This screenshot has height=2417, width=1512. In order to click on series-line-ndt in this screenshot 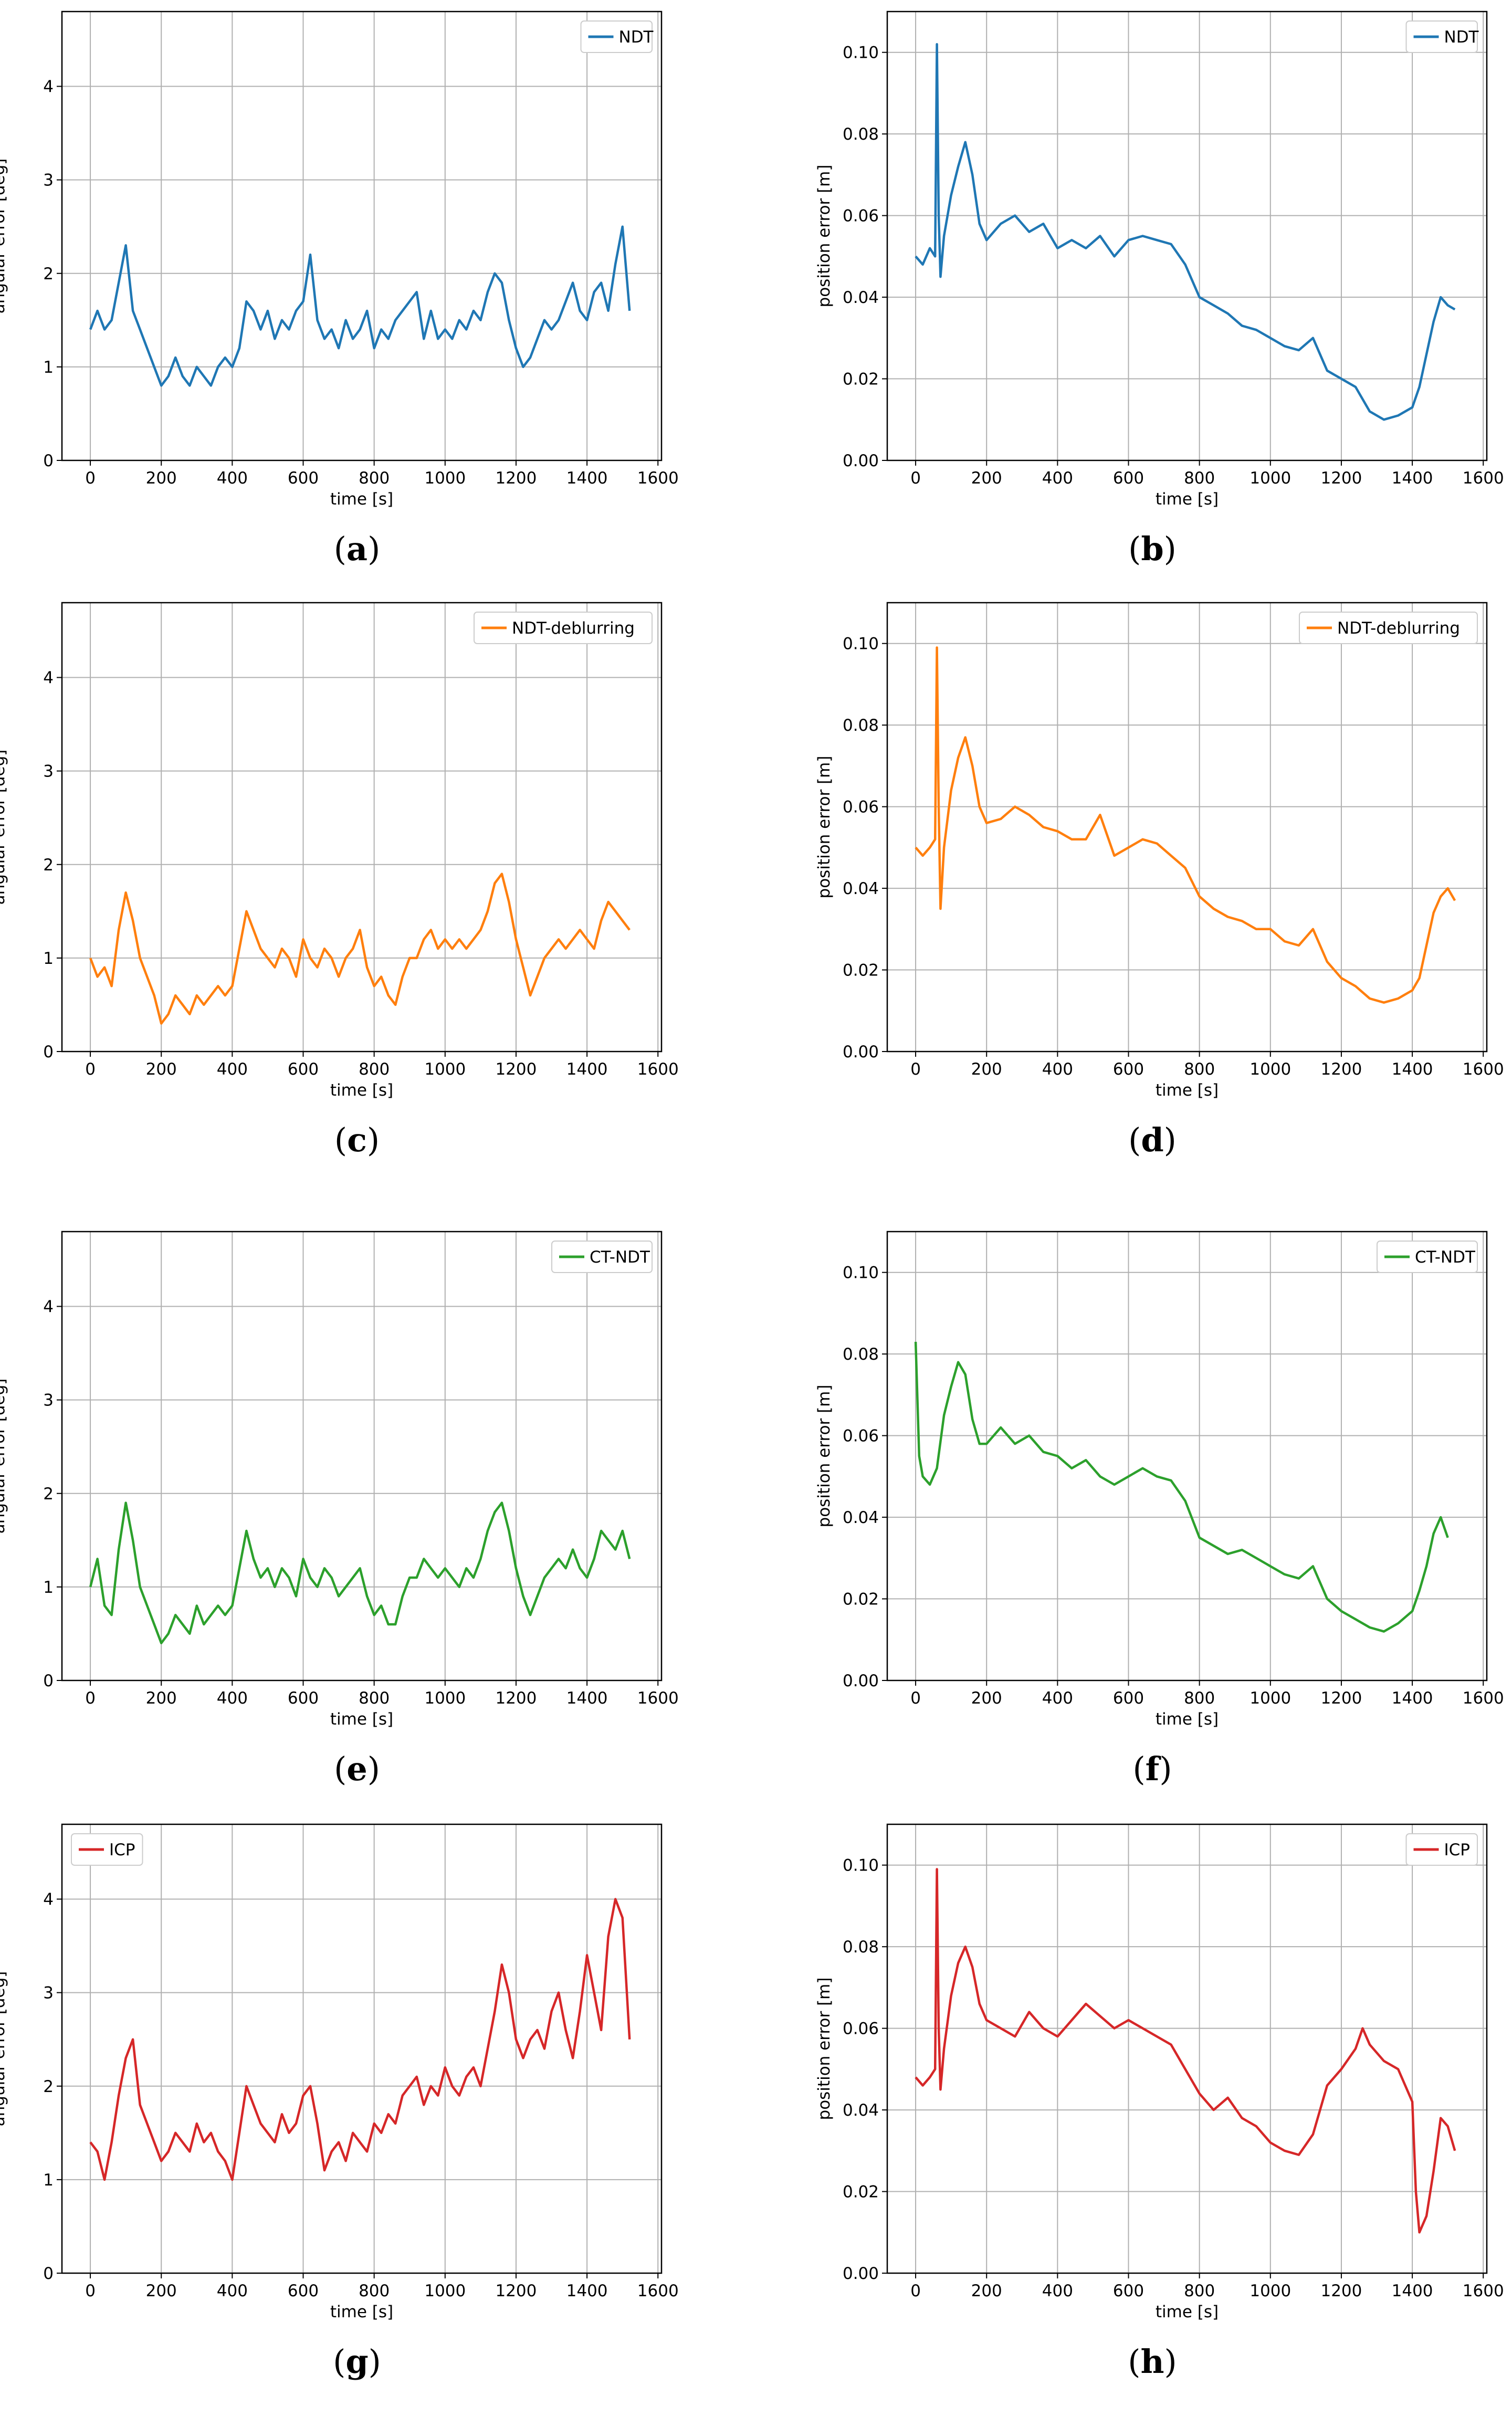, I will do `click(360, 306)`.